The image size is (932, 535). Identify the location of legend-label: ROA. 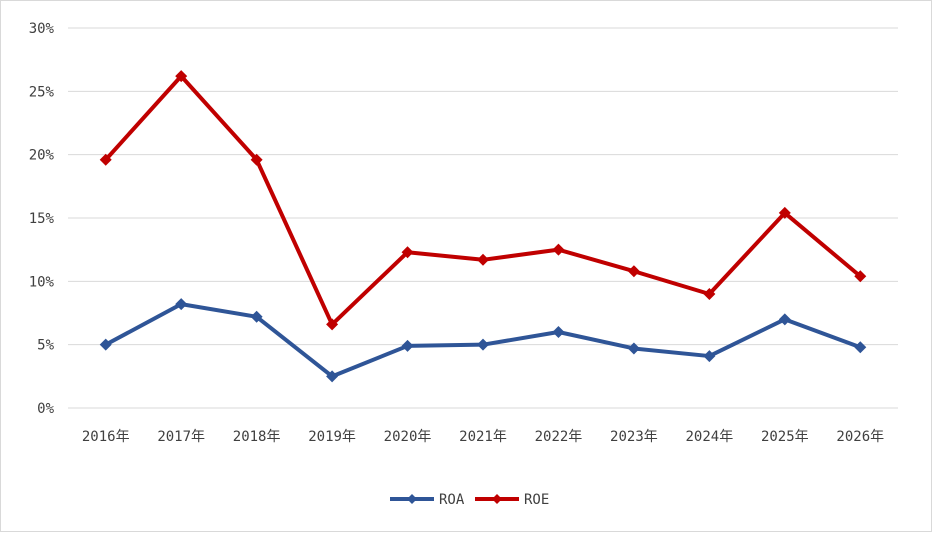
(452, 500).